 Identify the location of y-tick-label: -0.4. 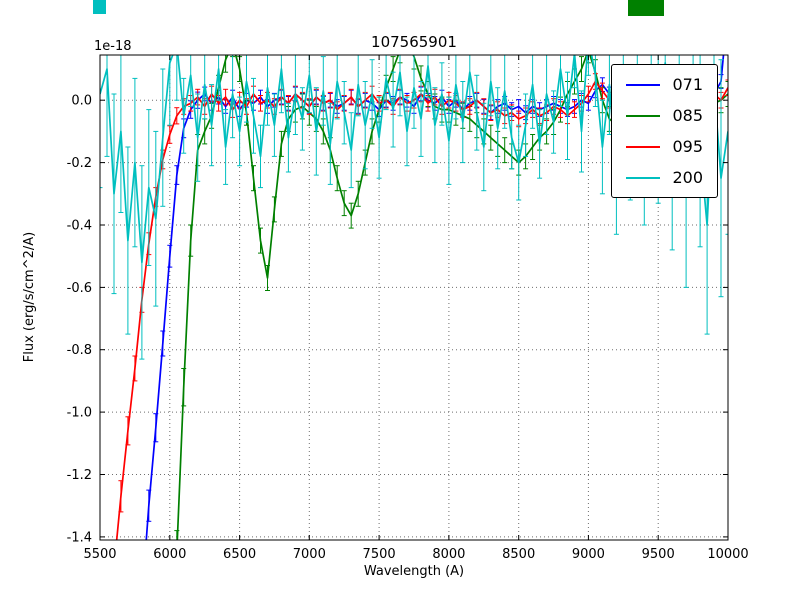
(79, 226).